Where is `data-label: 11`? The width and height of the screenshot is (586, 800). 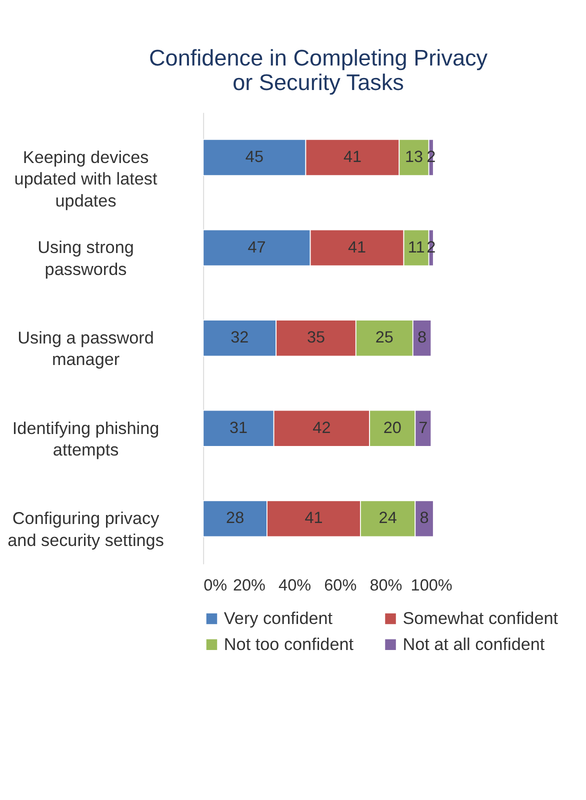 data-label: 11 is located at coordinates (416, 247).